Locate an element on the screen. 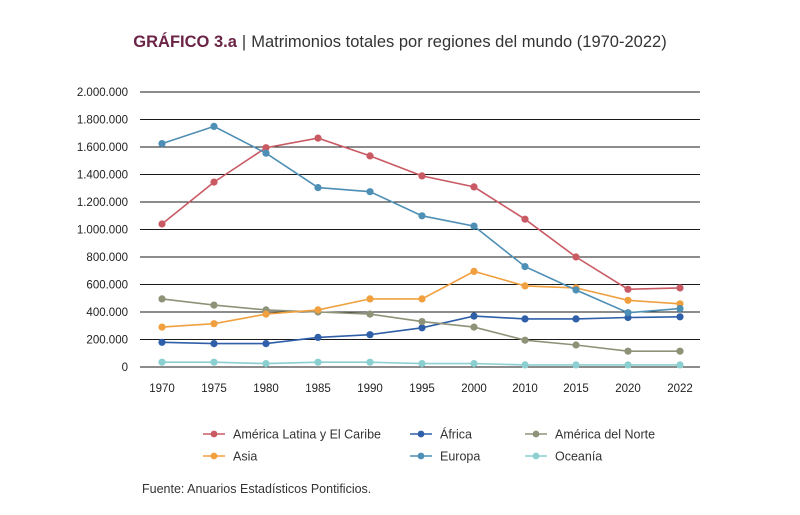 Image resolution: width=800 pixels, height=515 pixels. y-tick-label: 600.000 is located at coordinates (107, 286).